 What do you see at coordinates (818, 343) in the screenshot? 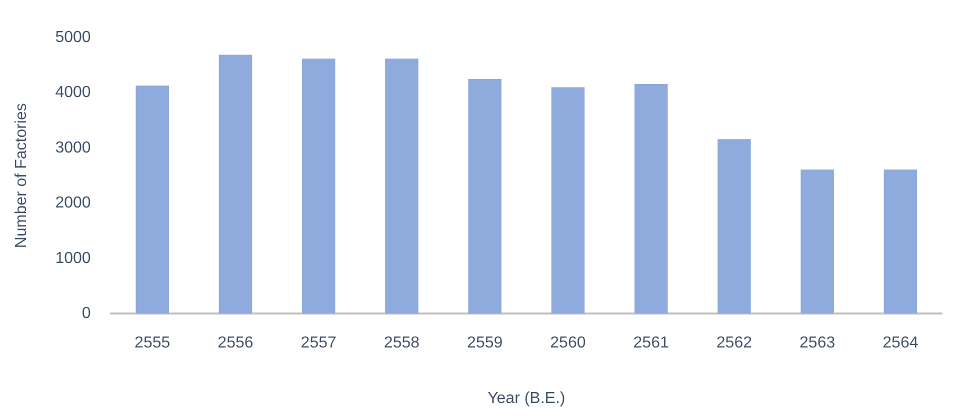
I see `x-tick-label: 2563` at bounding box center [818, 343].